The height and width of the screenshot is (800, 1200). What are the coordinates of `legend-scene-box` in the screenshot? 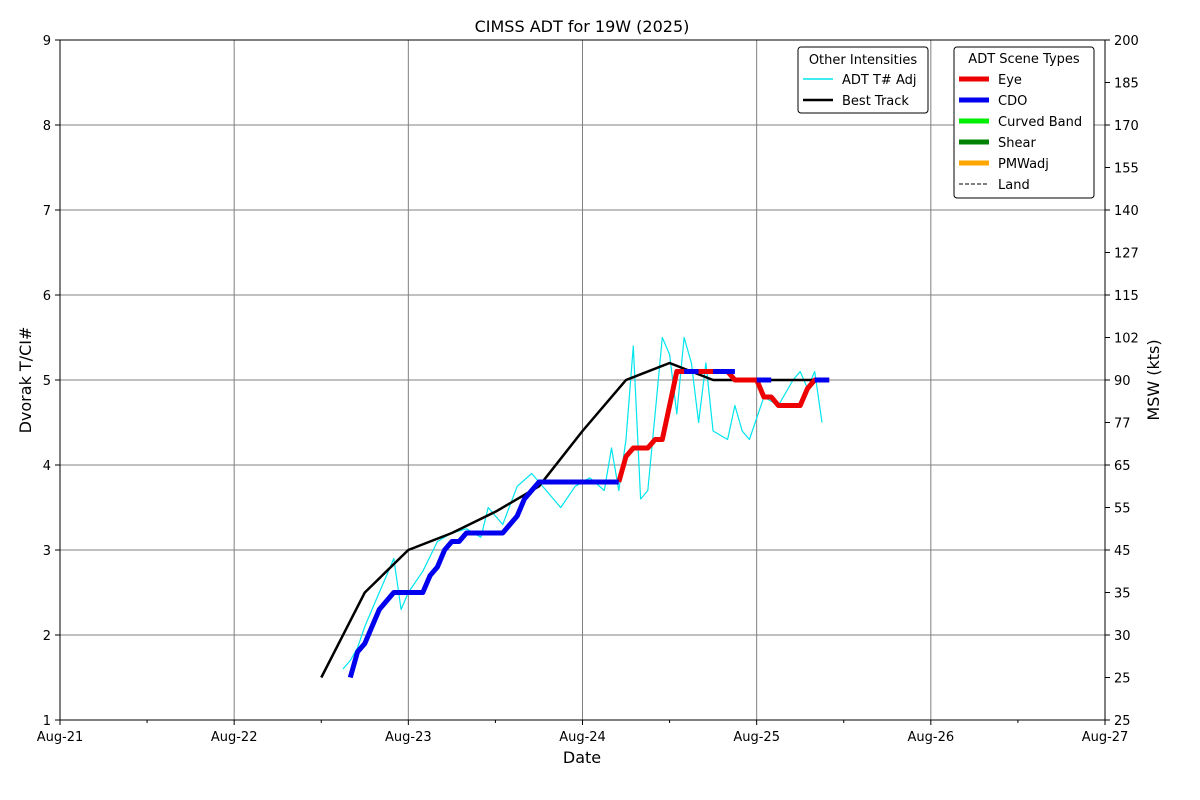 It's located at (1024, 122).